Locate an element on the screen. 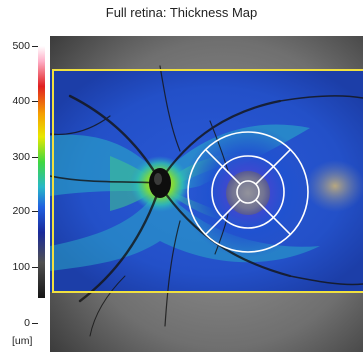  etdrs-center-ring is located at coordinates (248, 192).